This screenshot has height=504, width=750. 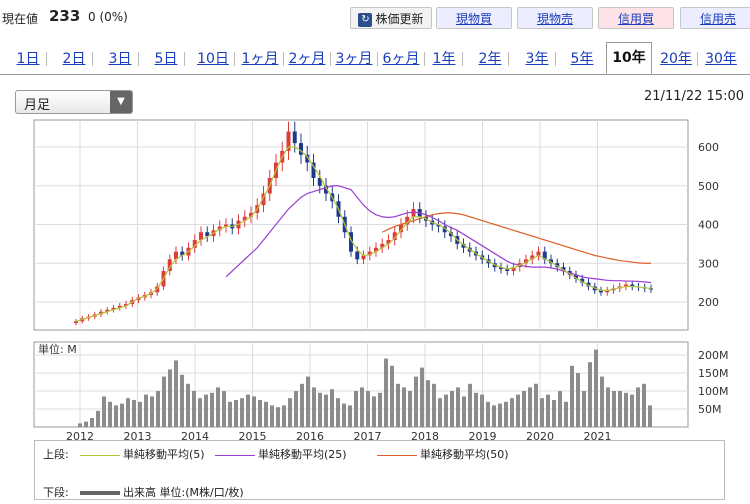 I want to click on period-select-value: 月足, so click(x=37, y=105).